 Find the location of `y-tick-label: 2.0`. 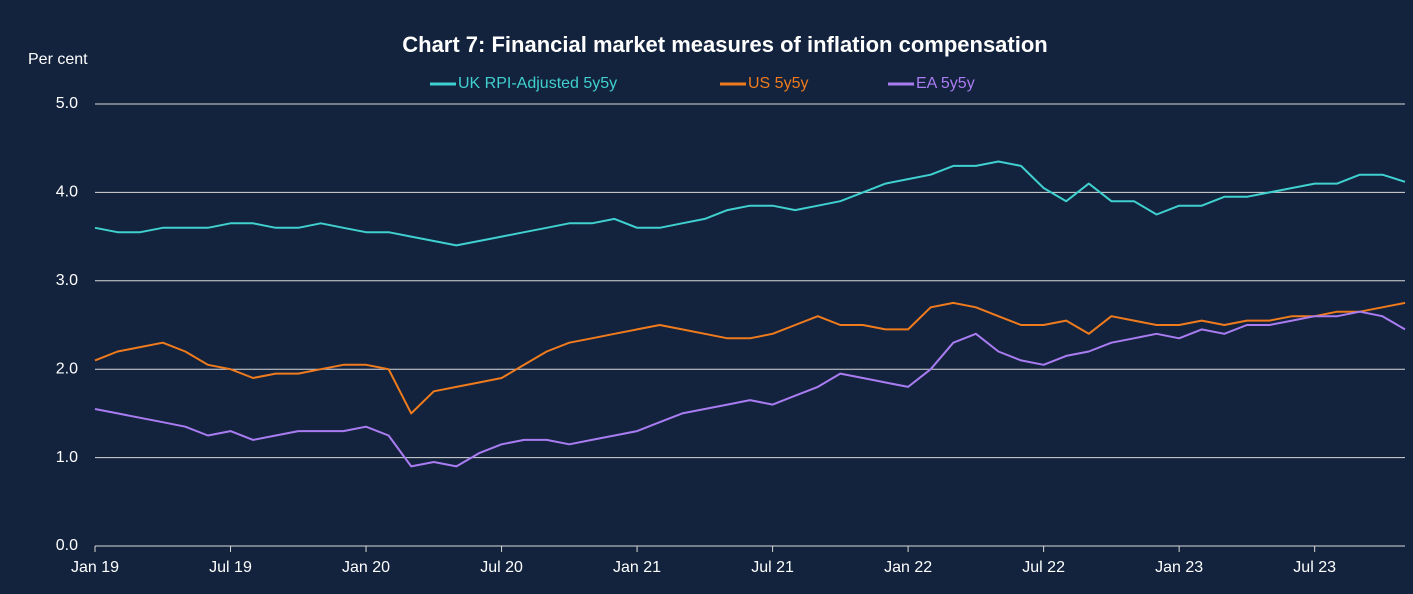

y-tick-label: 2.0 is located at coordinates (67, 368).